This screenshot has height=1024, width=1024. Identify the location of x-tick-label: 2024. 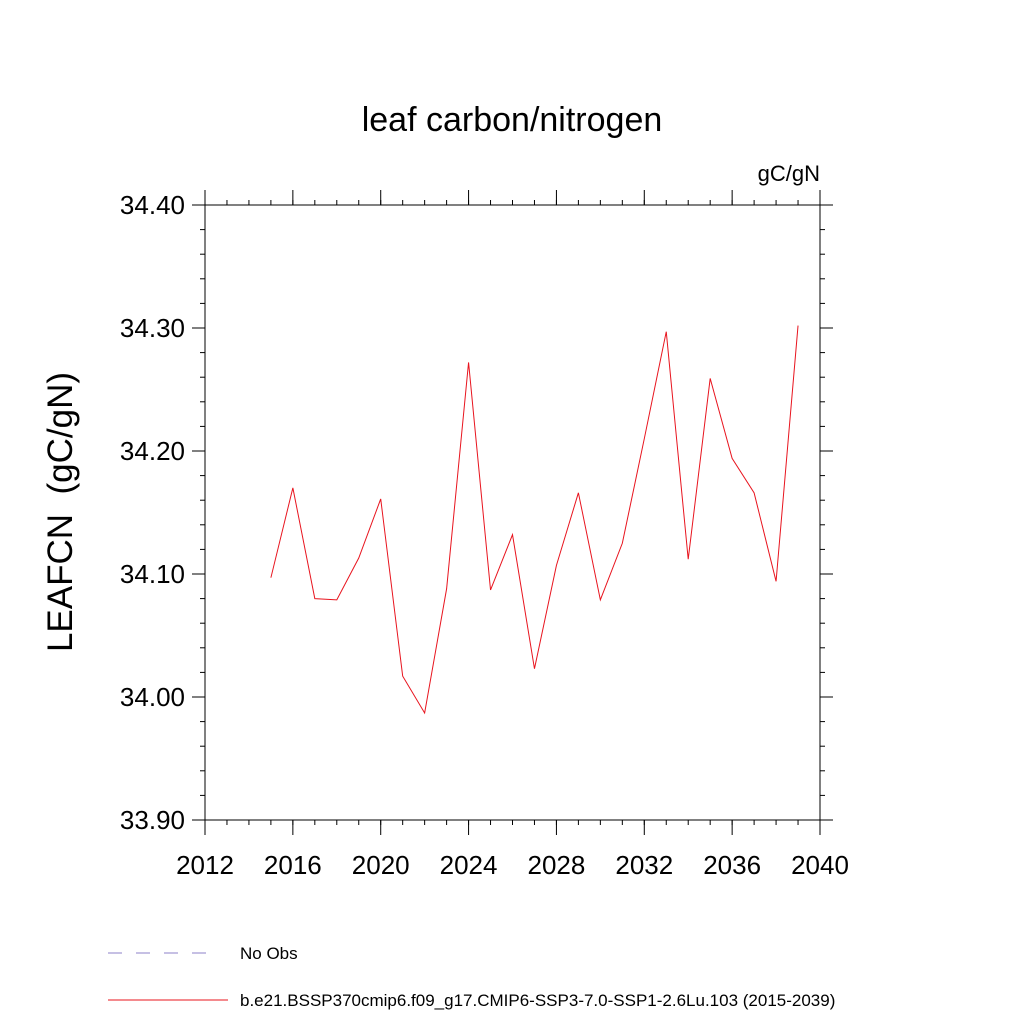
(469, 865).